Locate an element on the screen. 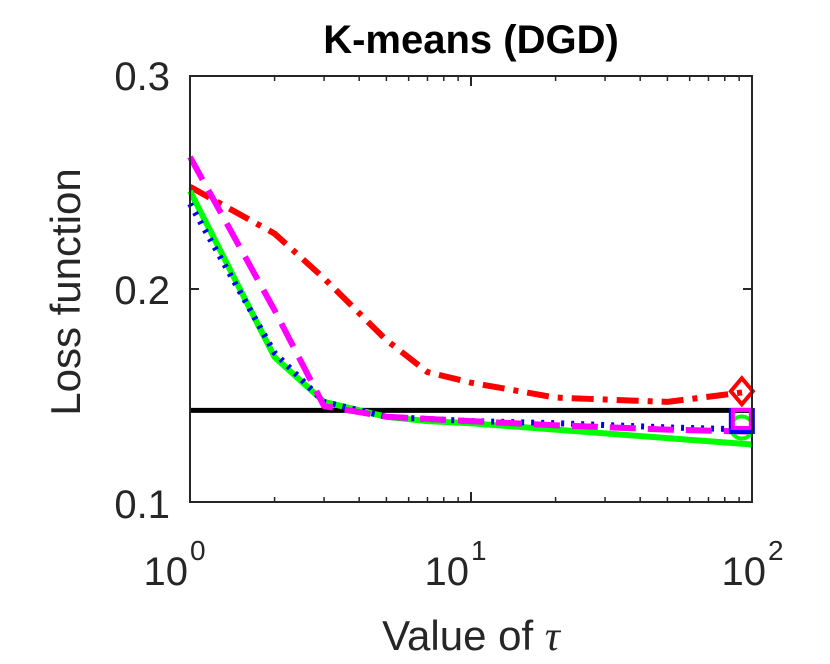 This screenshot has width=830, height=664. y-axis-label: Loss function is located at coordinates (65, 292).